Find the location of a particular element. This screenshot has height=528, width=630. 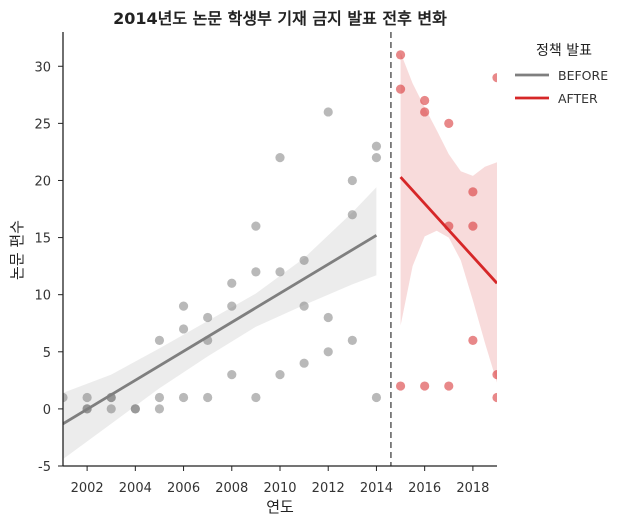

y-tick-label: 15 is located at coordinates (42, 239).